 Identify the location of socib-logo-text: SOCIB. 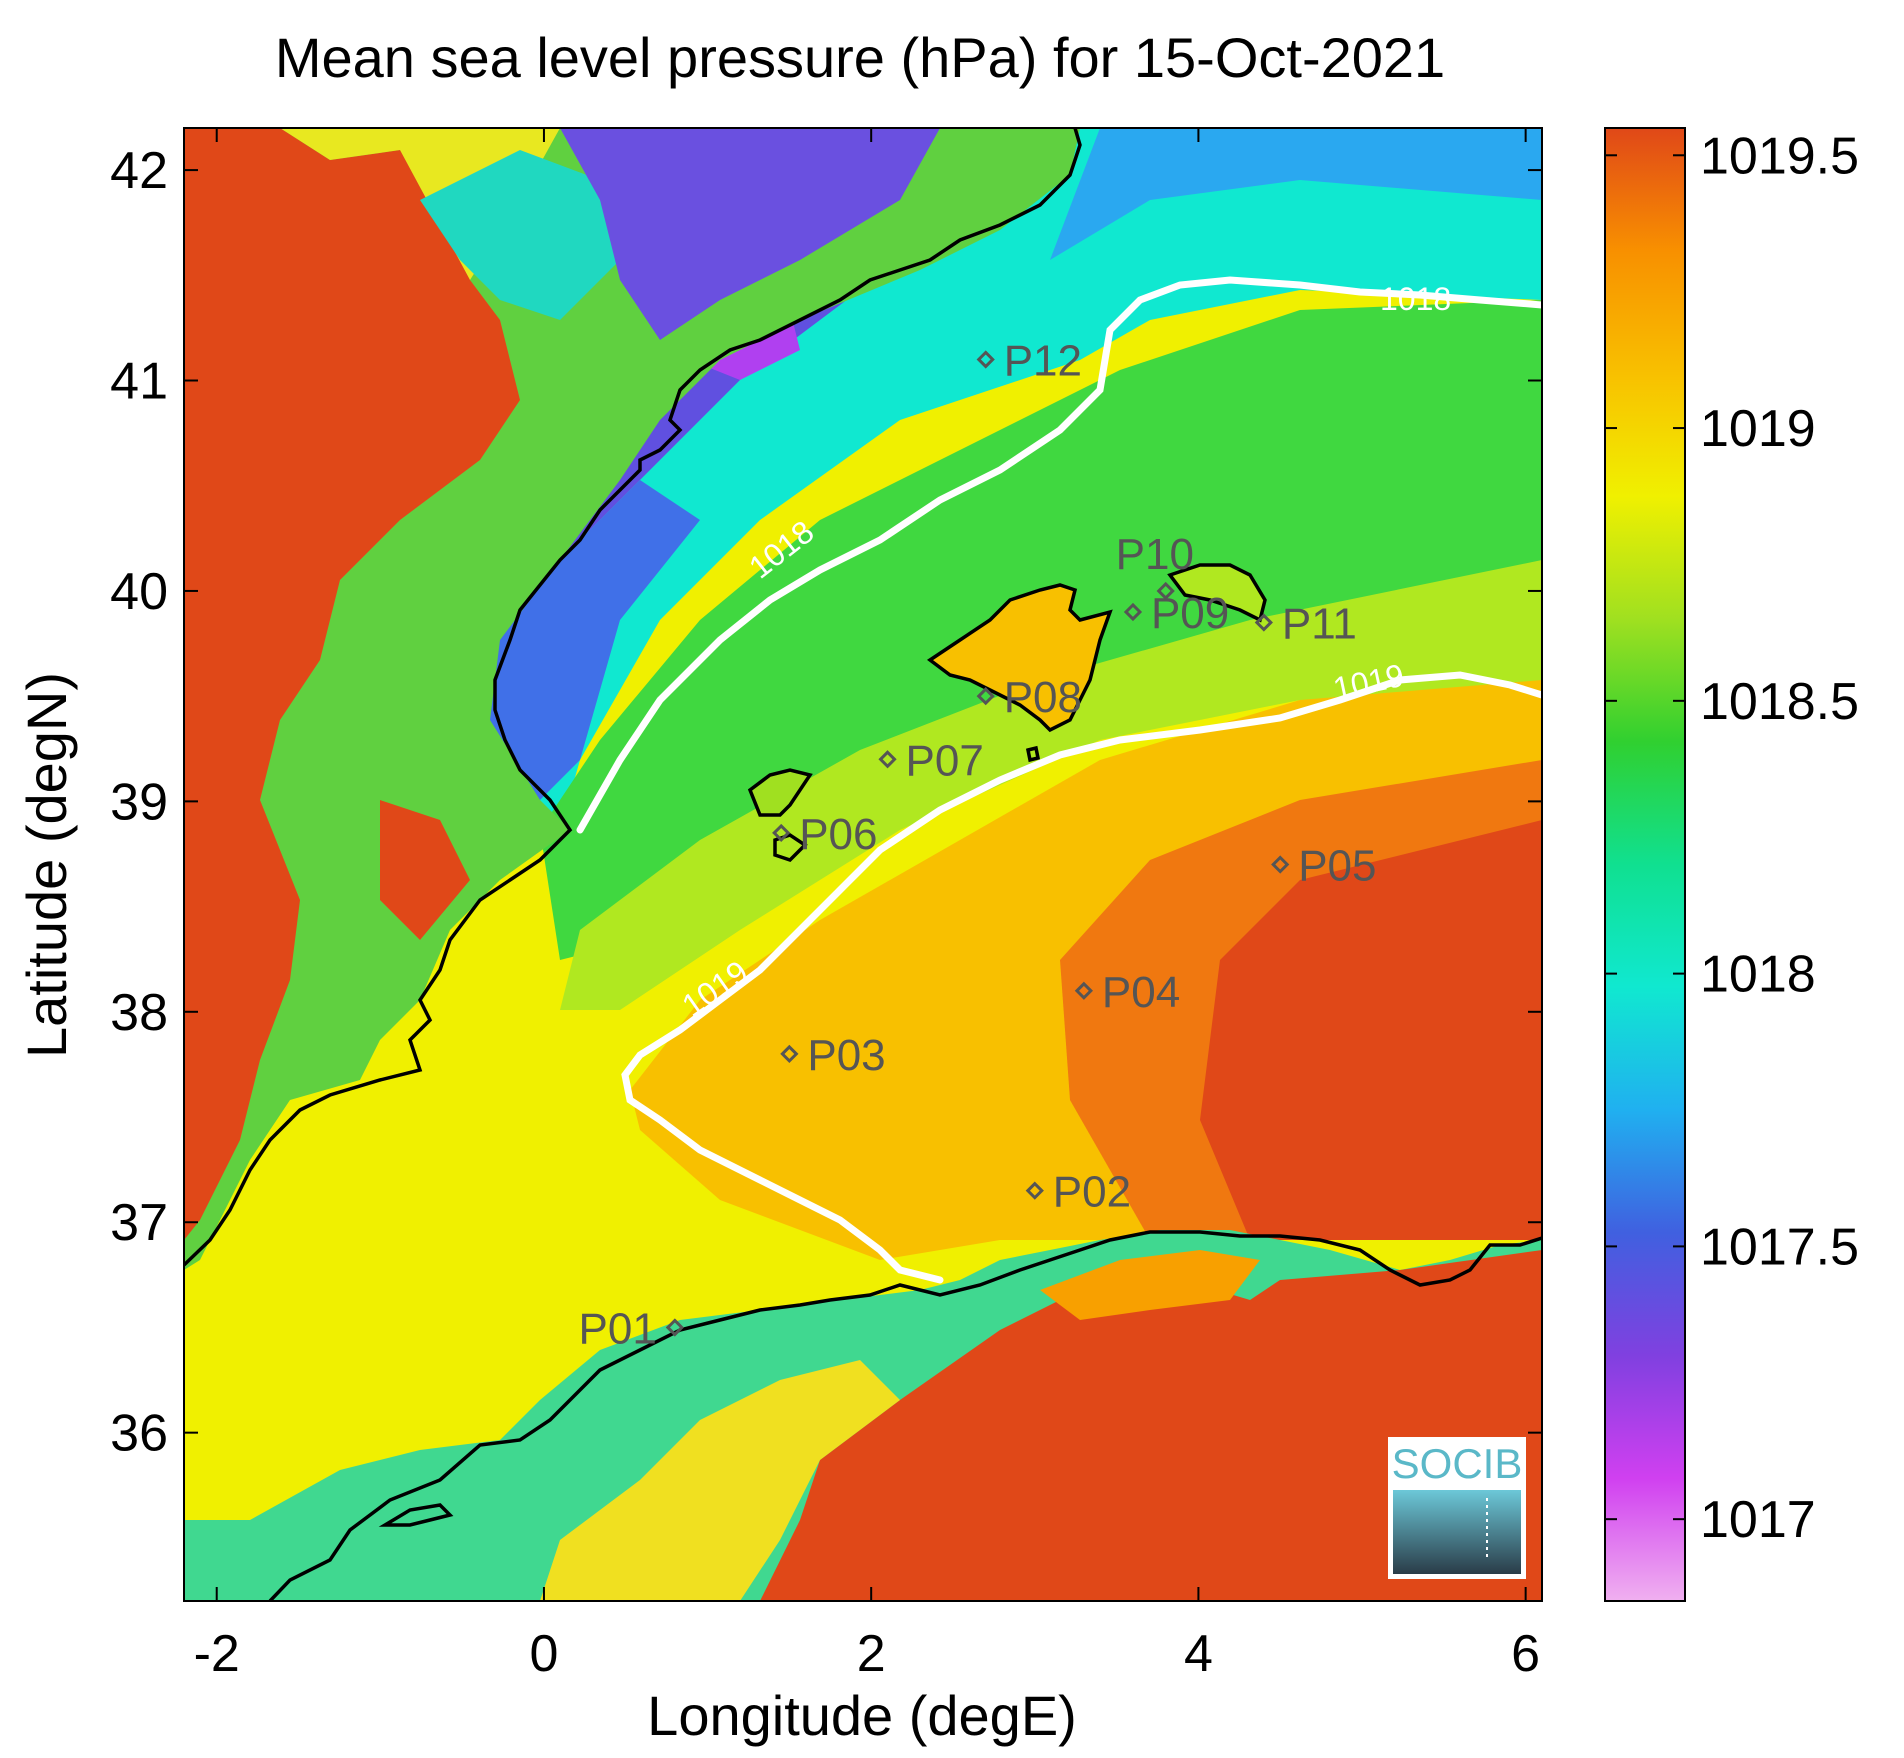
(1457, 1463).